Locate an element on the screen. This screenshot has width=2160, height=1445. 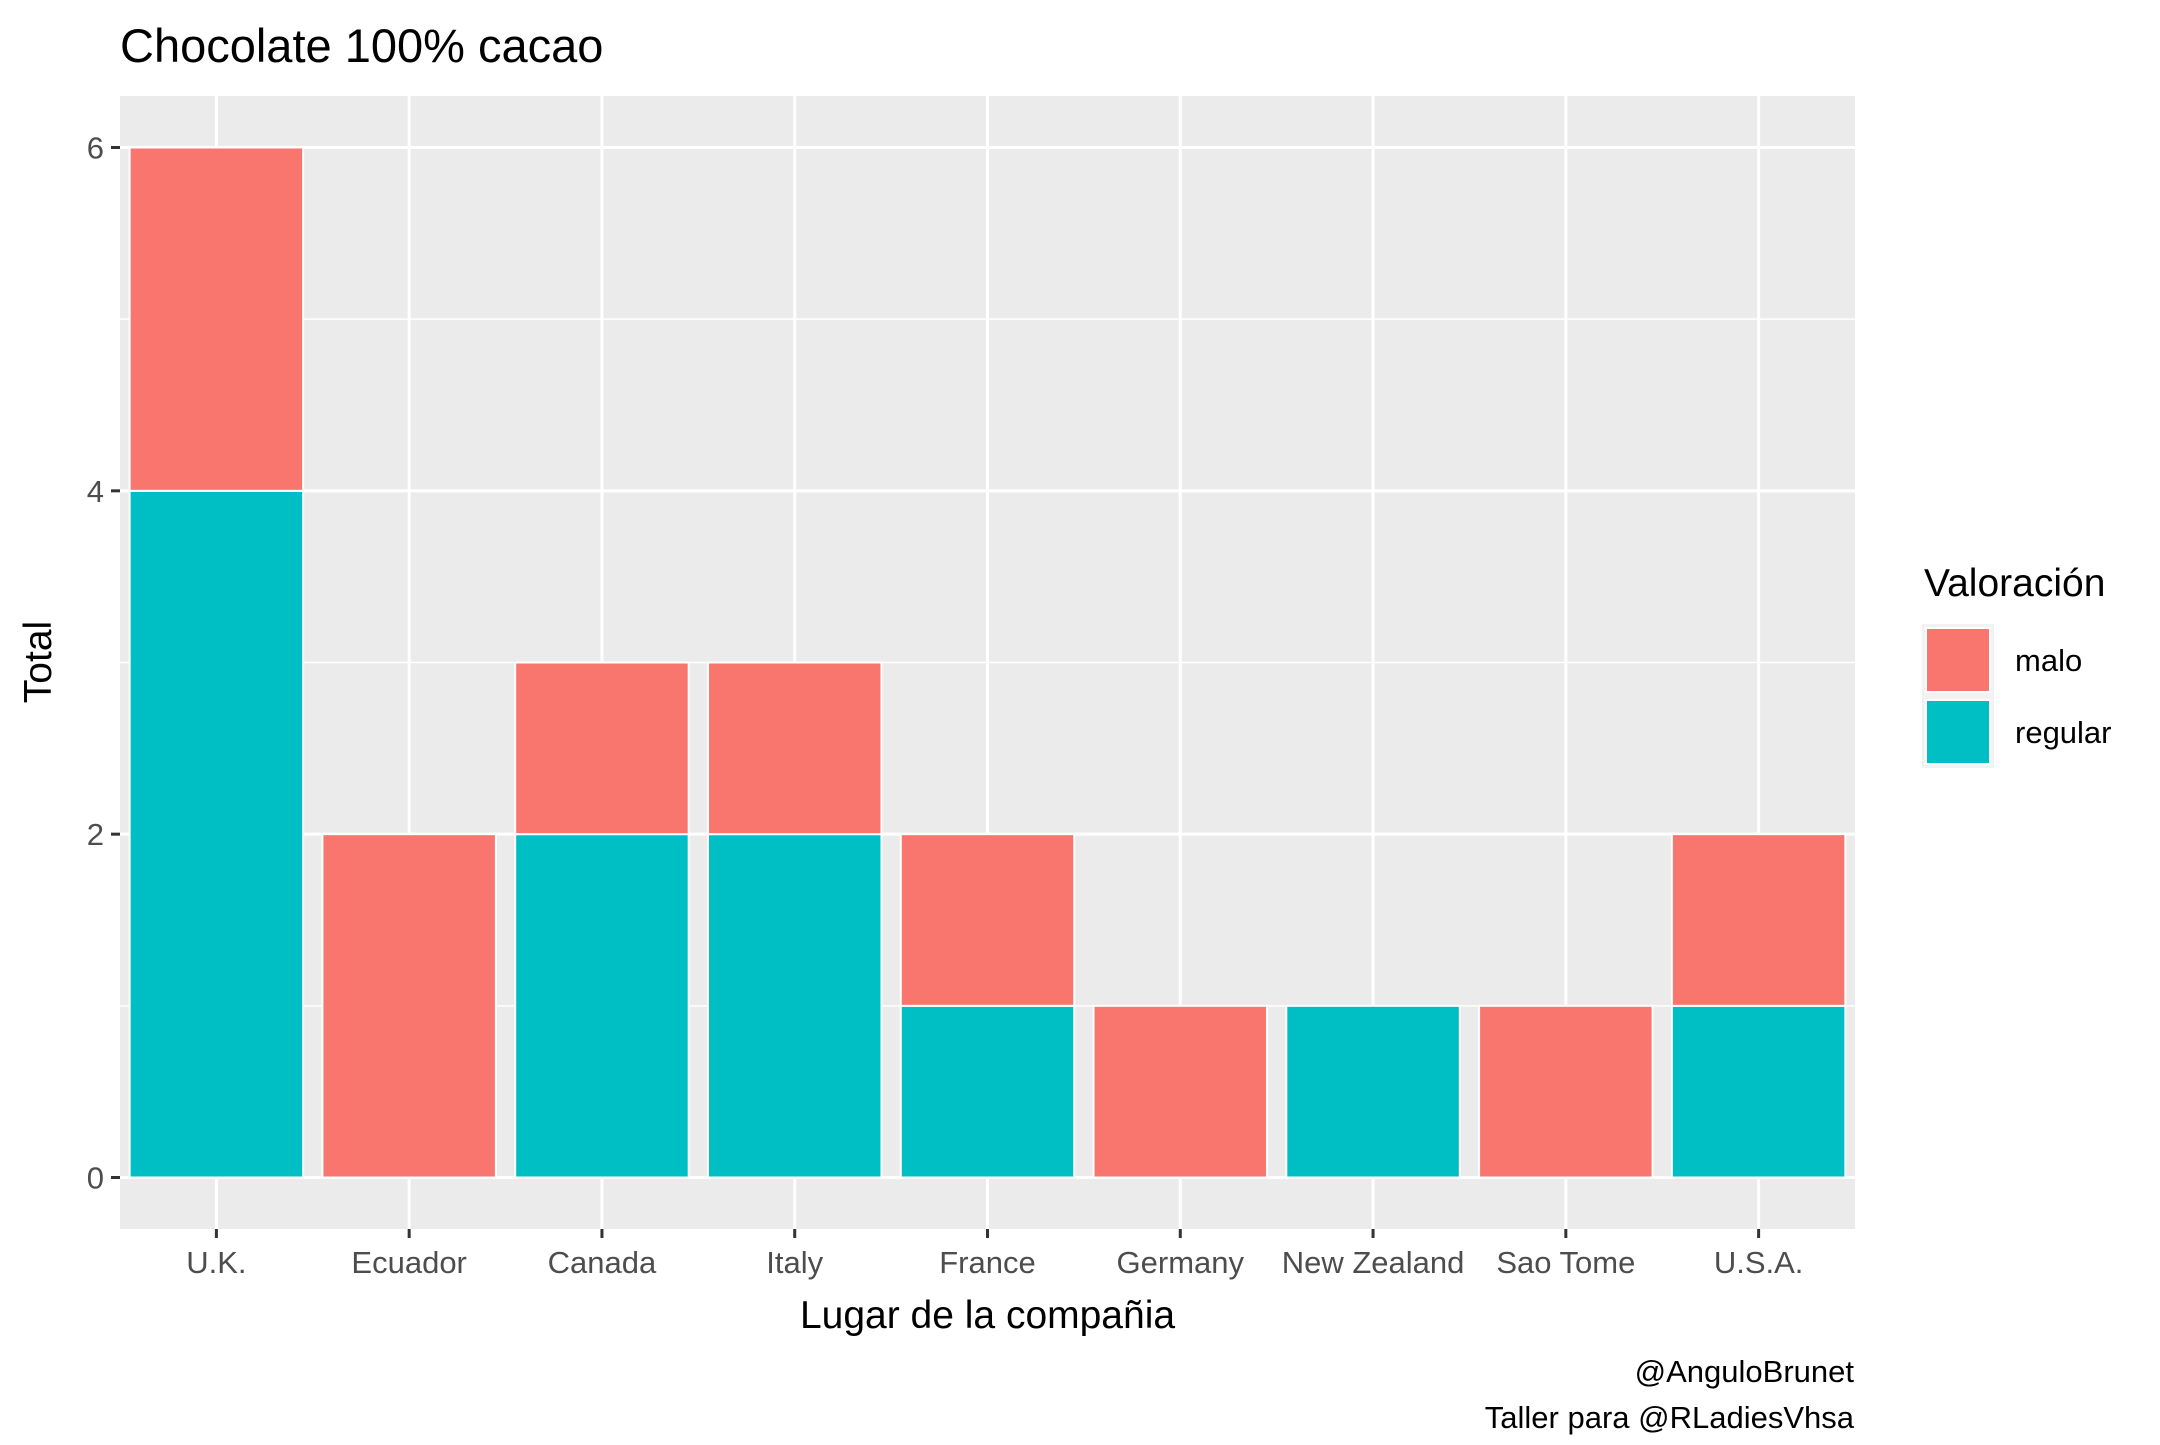
x-tick-label: Sao Tome is located at coordinates (1565, 1262).